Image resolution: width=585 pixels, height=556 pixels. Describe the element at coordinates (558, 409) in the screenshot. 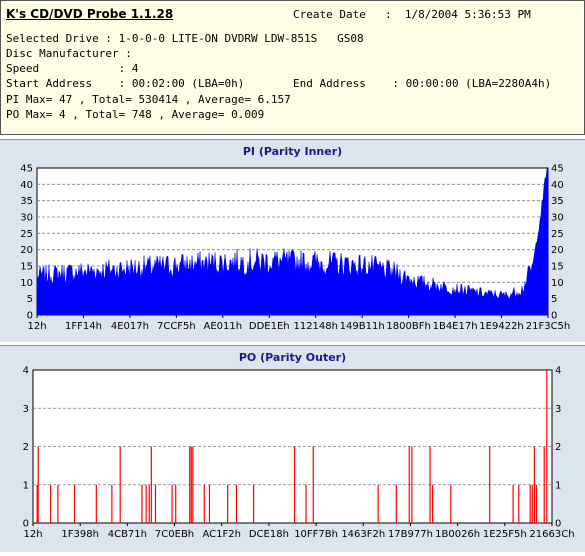

I see `po-y-tick-label-right: 3` at that location.